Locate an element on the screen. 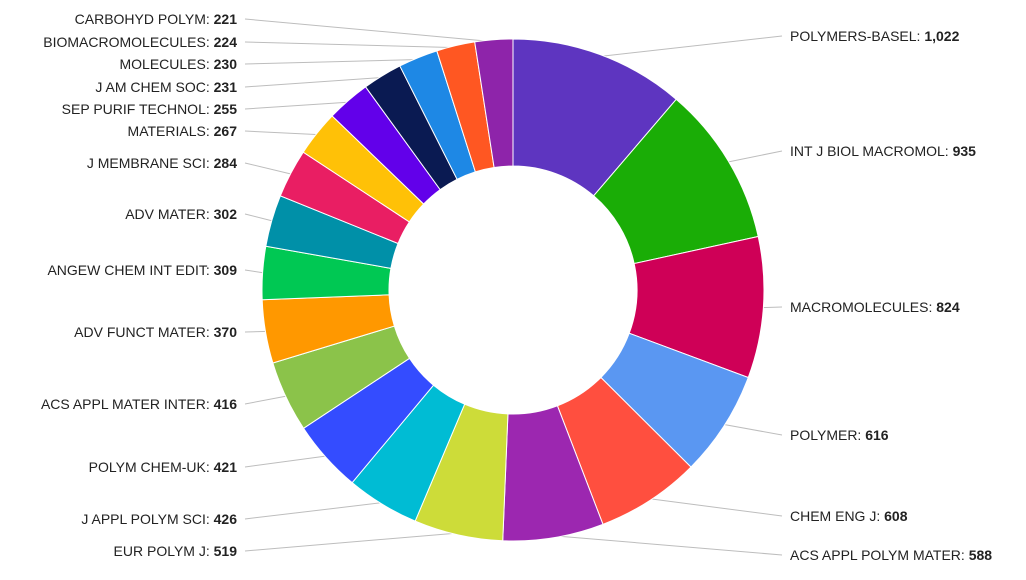  label-sep-purif-technol: SEP PURIF TECHNOL: 255 is located at coordinates (150, 109).